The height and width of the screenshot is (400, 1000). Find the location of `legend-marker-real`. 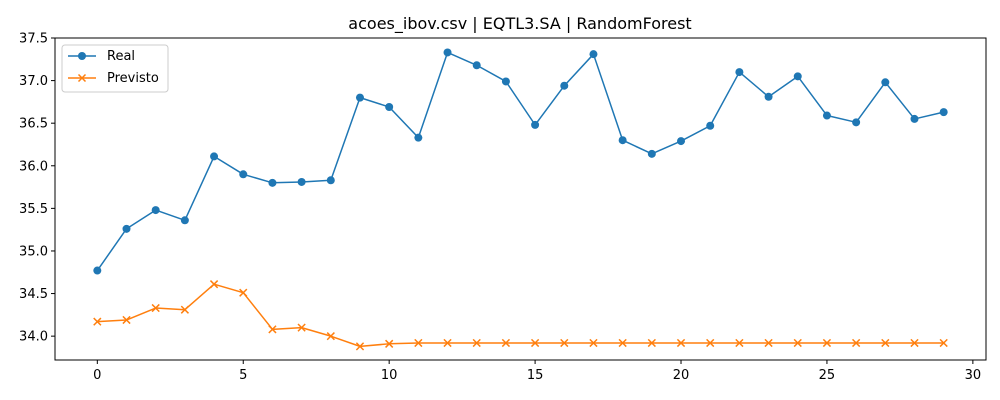

legend-marker-real is located at coordinates (82, 56).